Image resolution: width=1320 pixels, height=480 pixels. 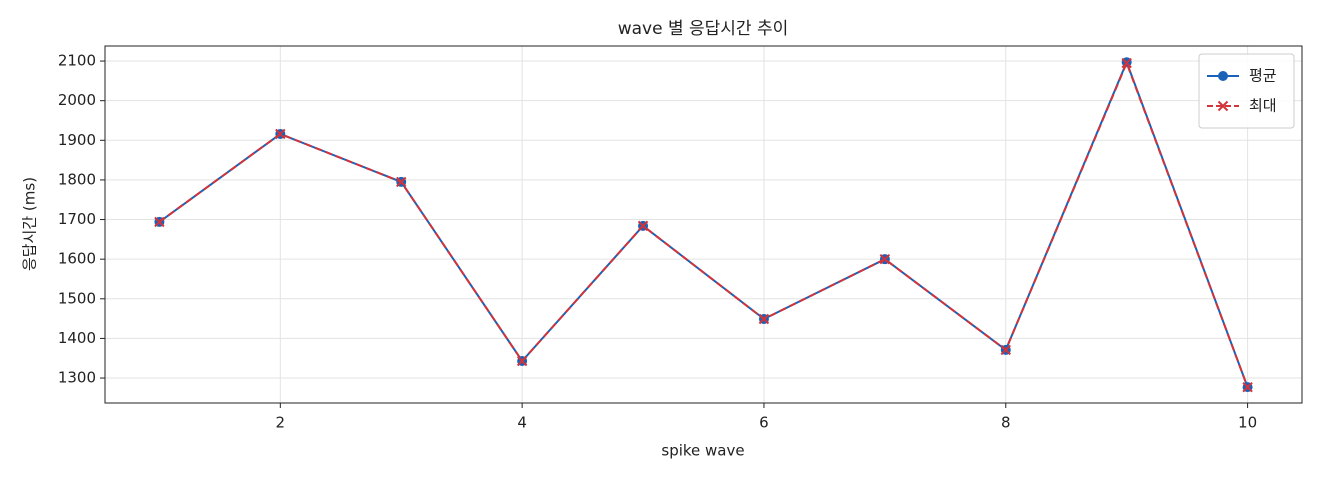 What do you see at coordinates (77, 100) in the screenshot?
I see `y-tick-label: 2000` at bounding box center [77, 100].